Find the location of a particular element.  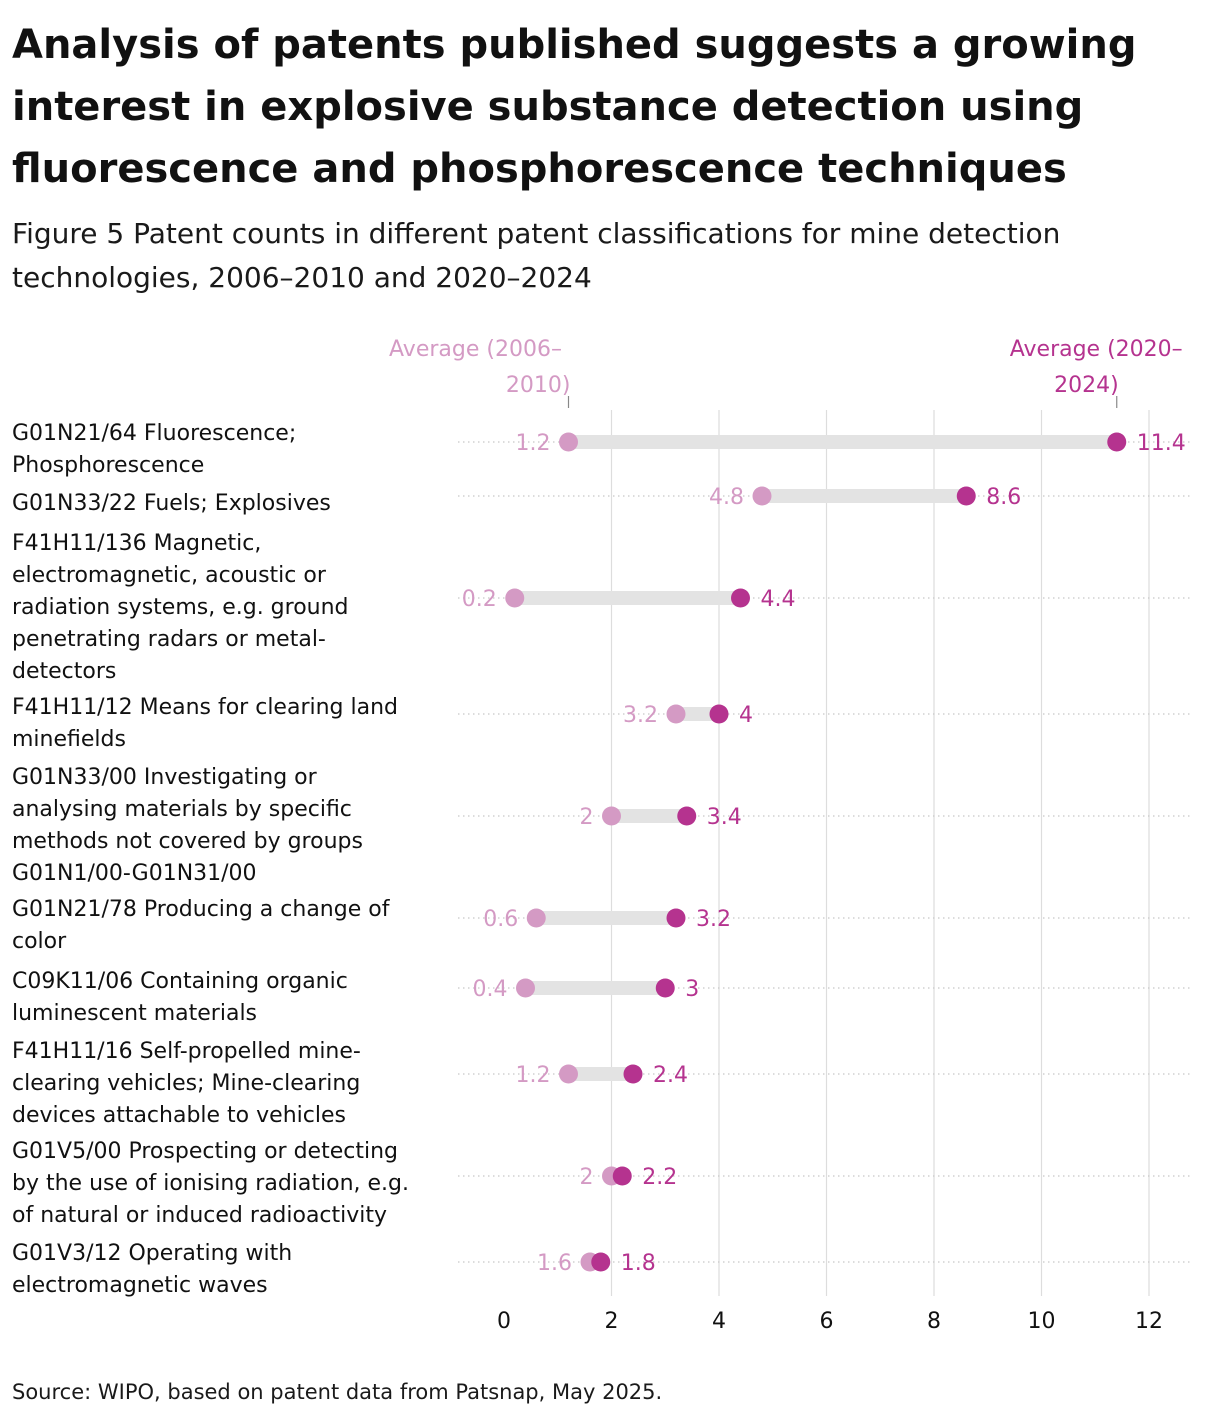

category-label: G01N33/00 Investigating or is located at coordinates (165, 777).